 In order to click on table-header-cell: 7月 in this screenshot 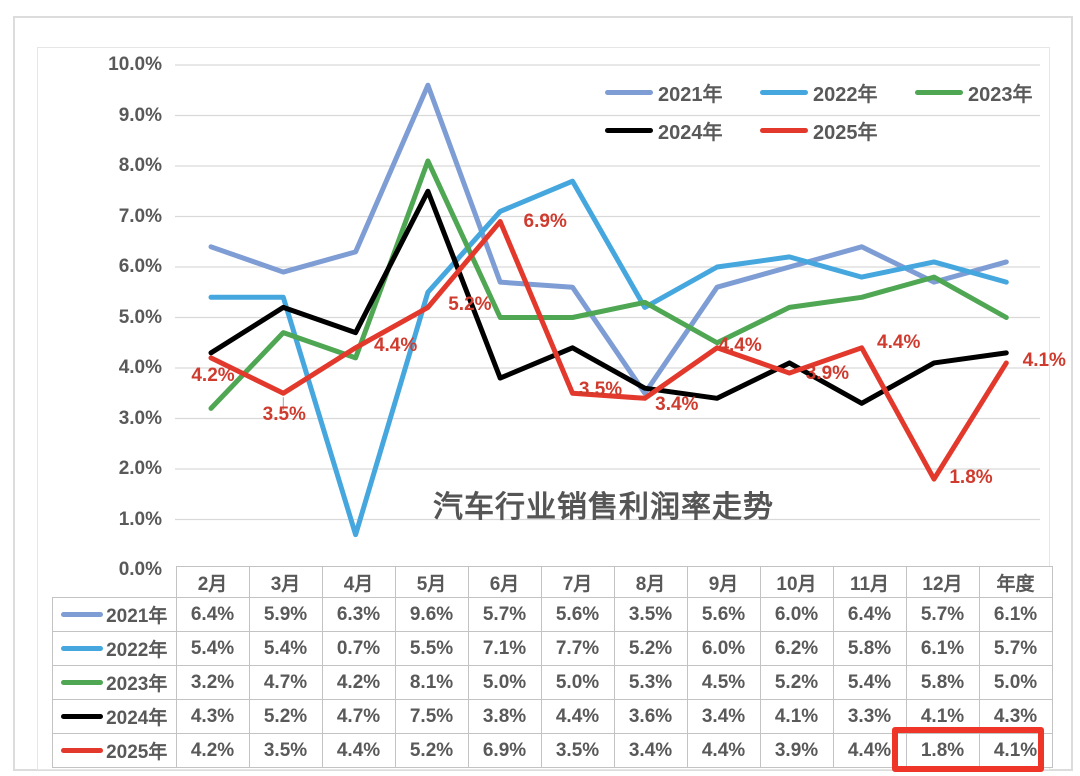, I will do `click(577, 582)`.